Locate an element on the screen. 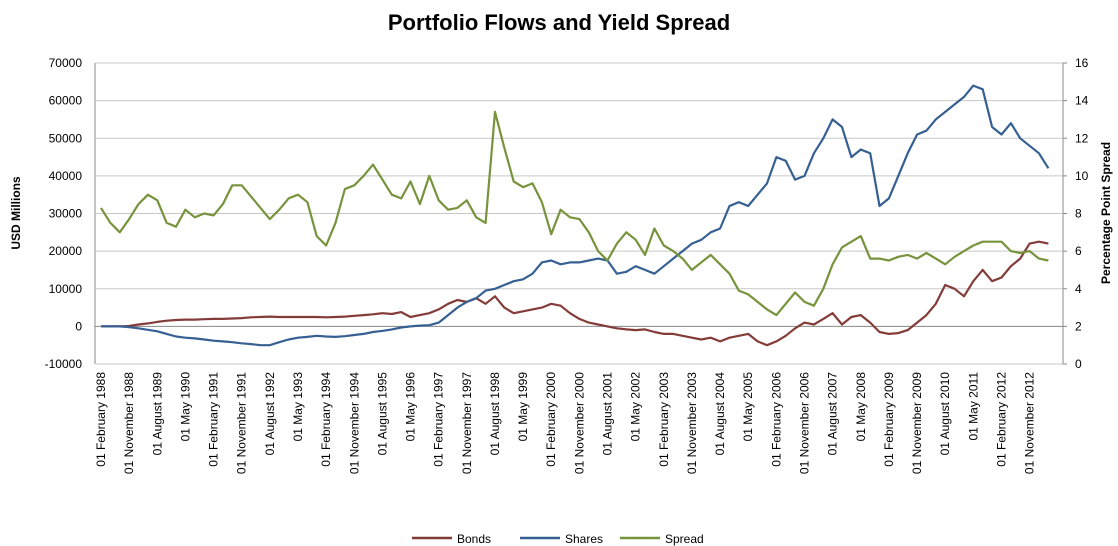 The height and width of the screenshot is (546, 1118). y-tick-label: 20000 is located at coordinates (66, 251).